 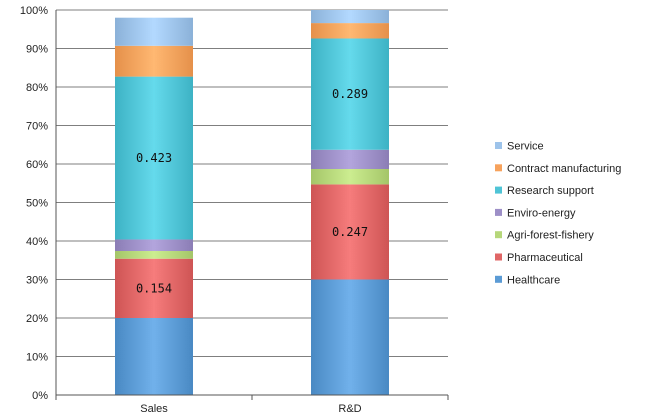 I want to click on bar-segment-research-support-sales, so click(x=154, y=158).